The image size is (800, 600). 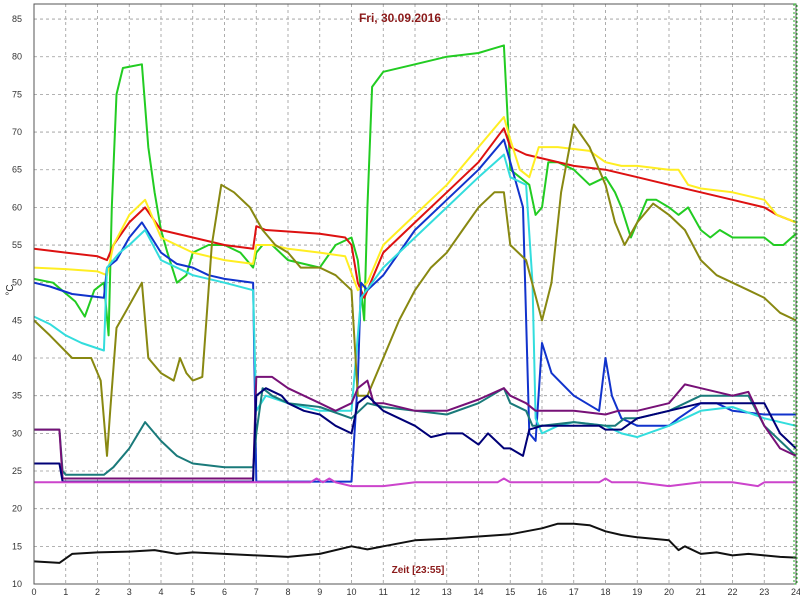 What do you see at coordinates (17, 471) in the screenshot?
I see `y-tick-label: 25` at bounding box center [17, 471].